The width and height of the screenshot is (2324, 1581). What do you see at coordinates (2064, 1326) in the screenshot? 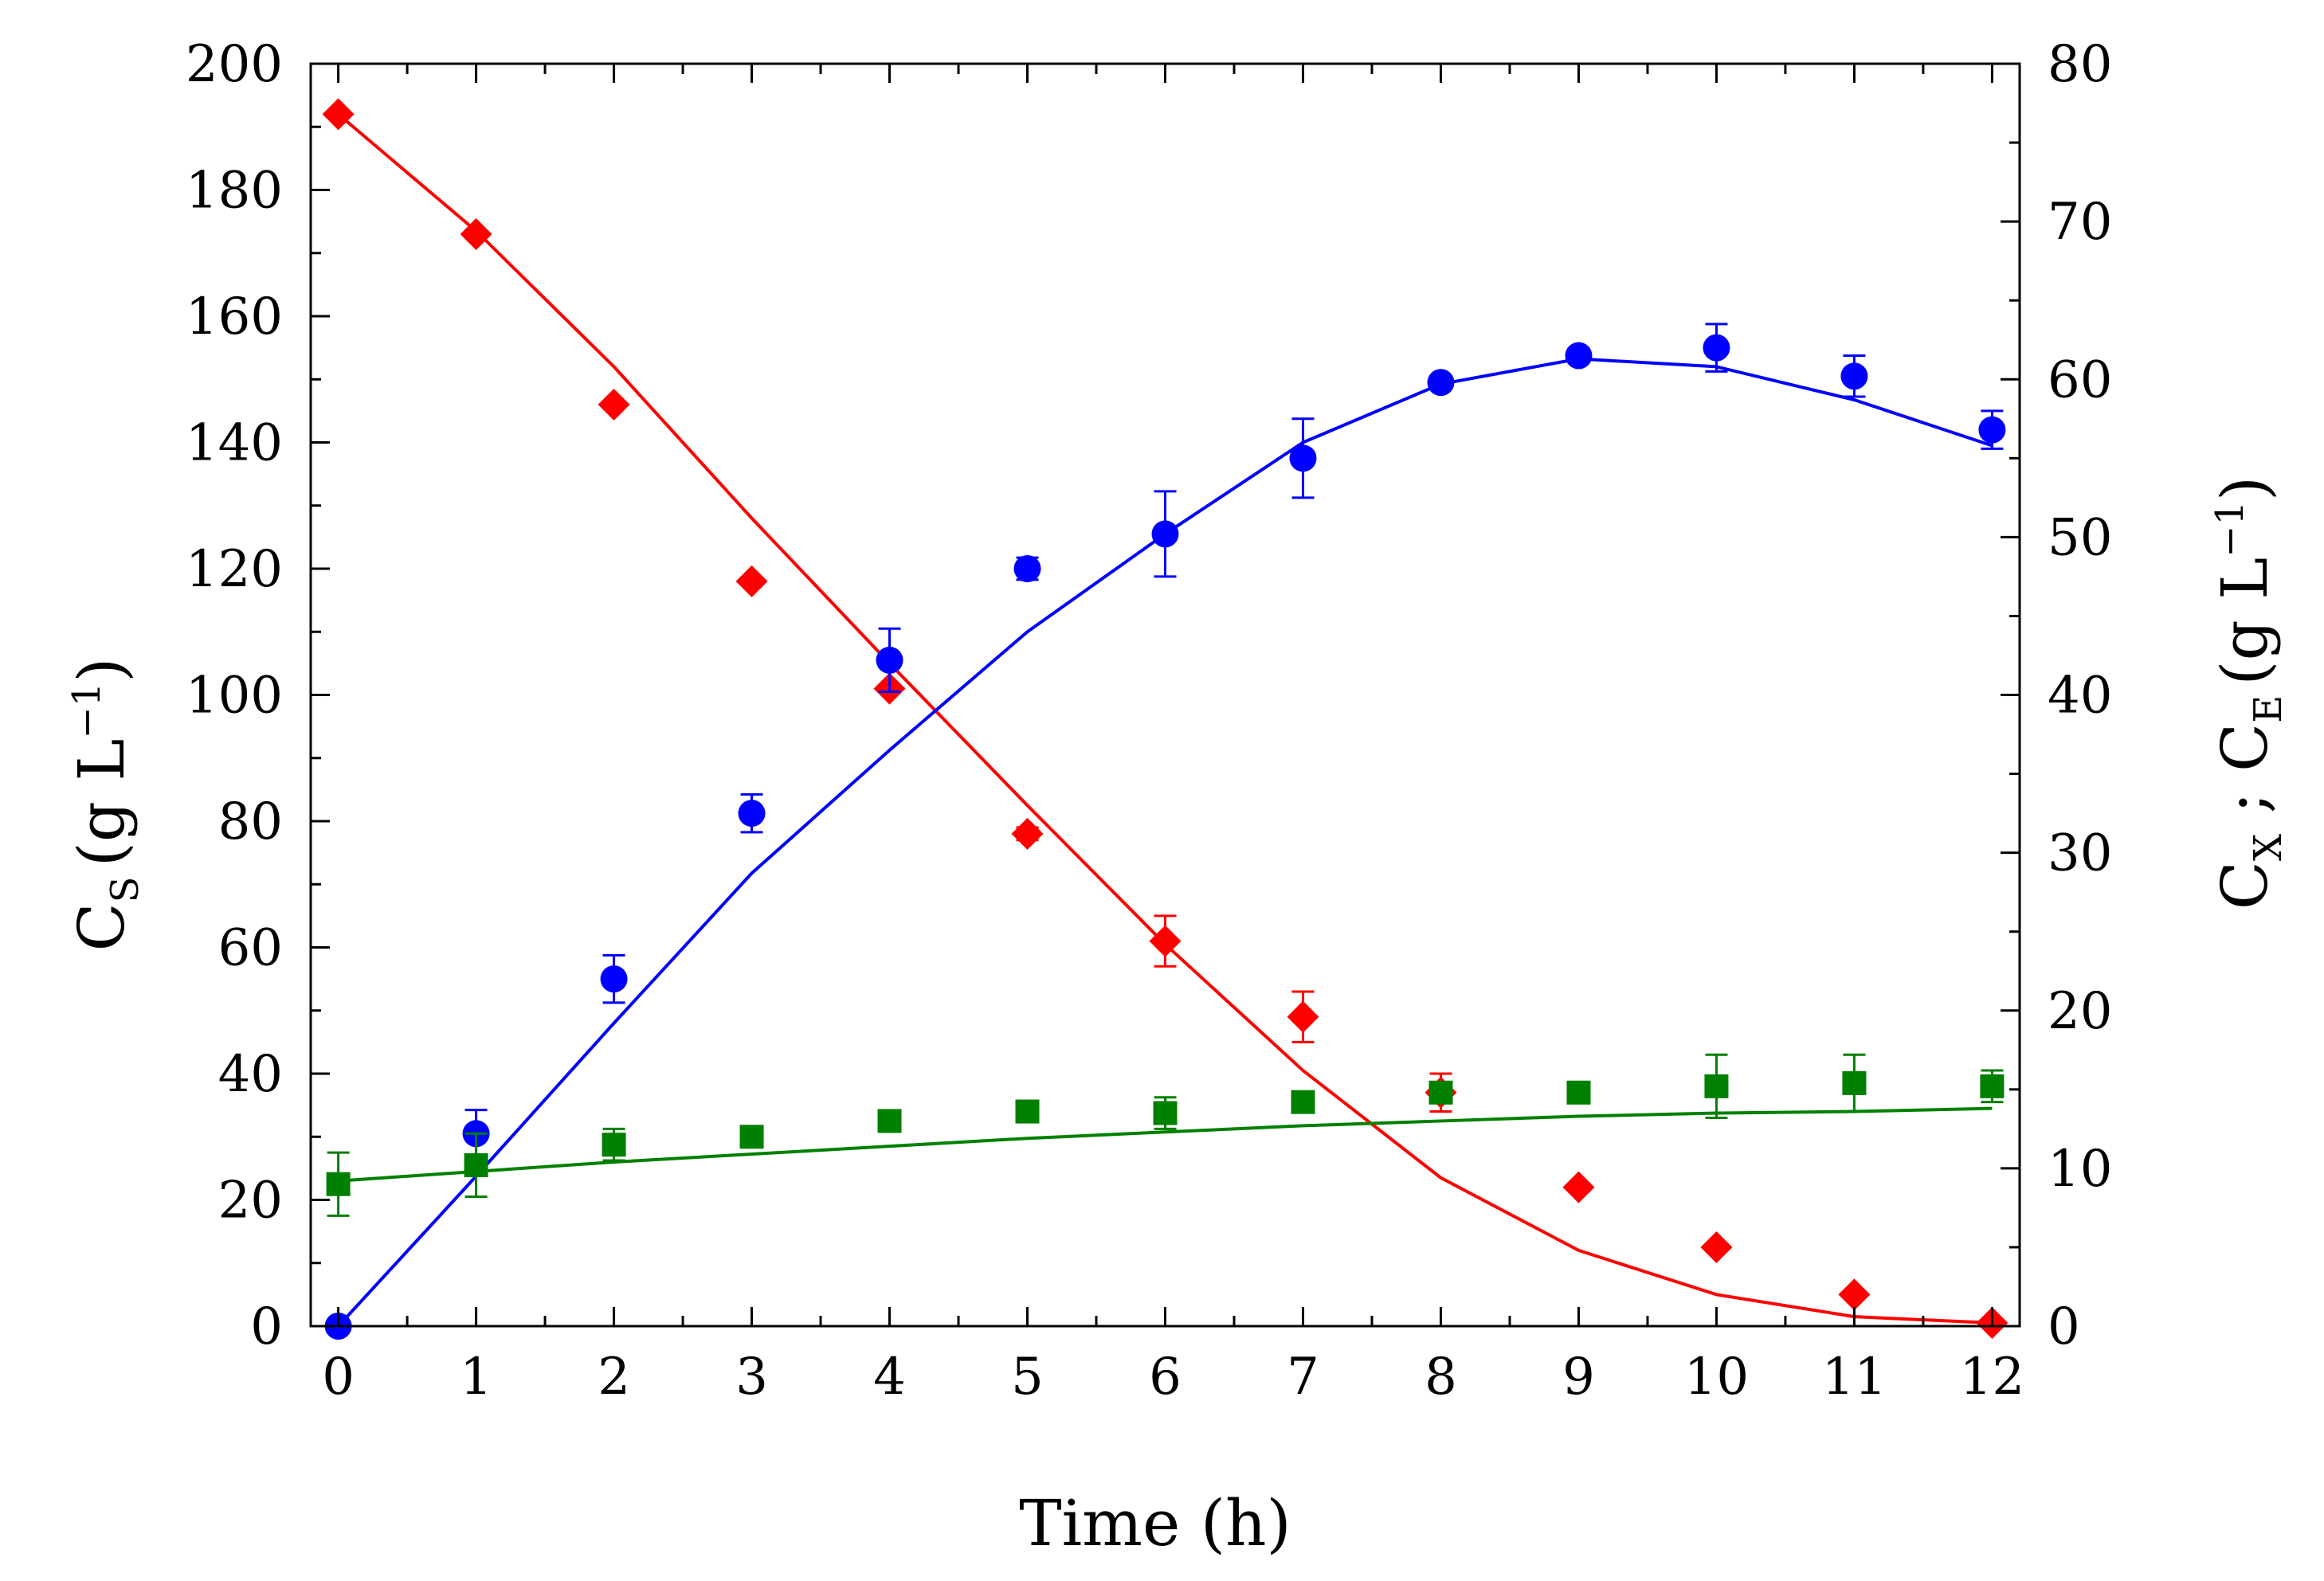
I see `y-right-tick-label: 0` at bounding box center [2064, 1326].